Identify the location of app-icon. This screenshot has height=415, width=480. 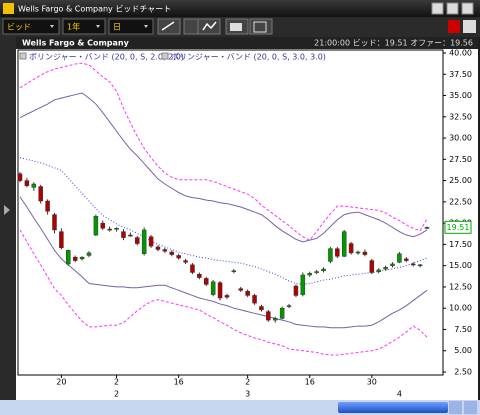
(8, 8).